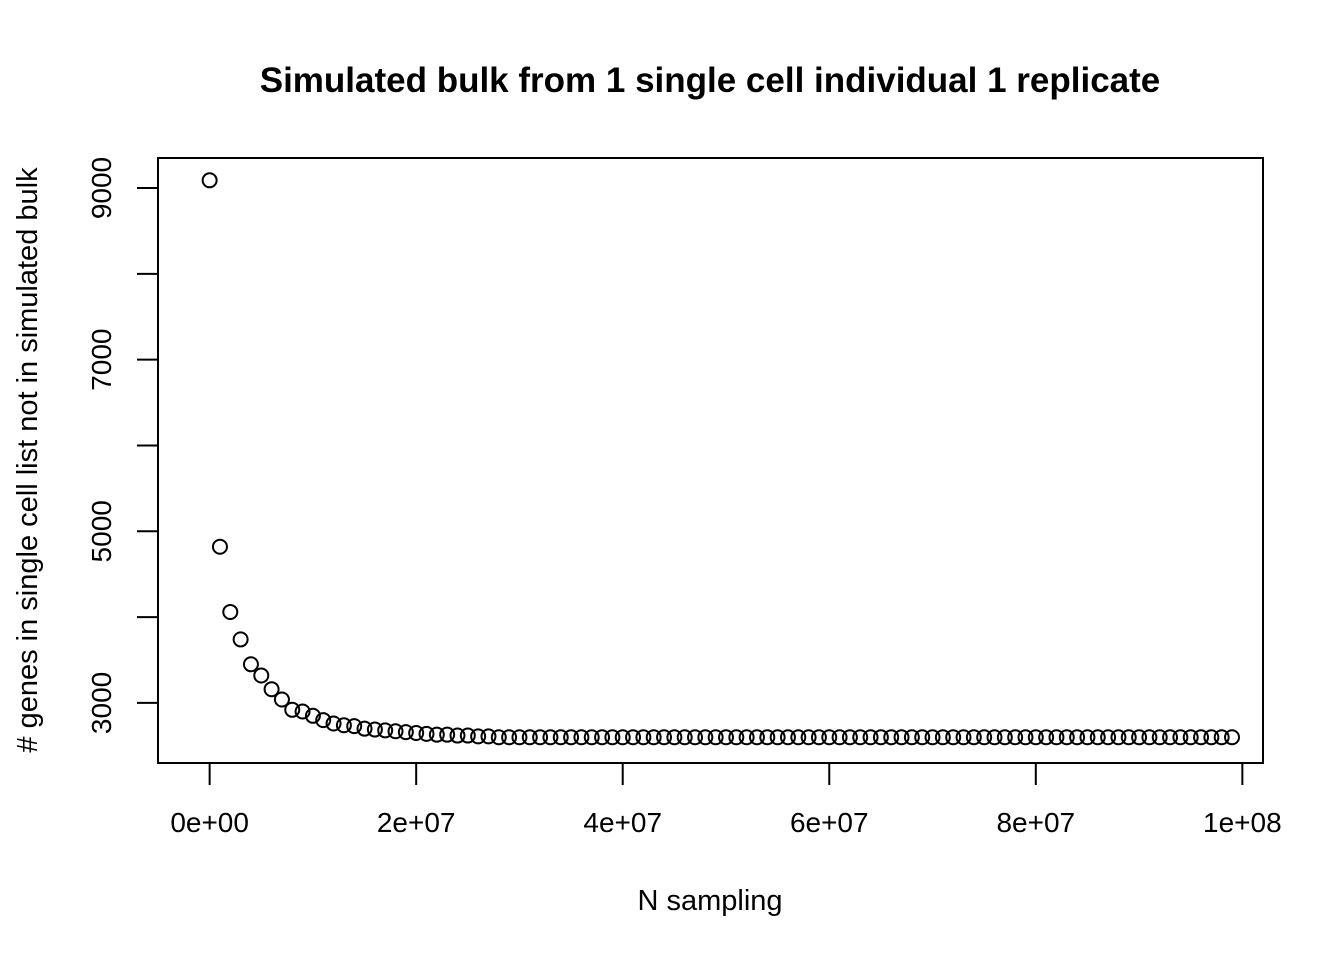 The width and height of the screenshot is (1344, 960). What do you see at coordinates (209, 822) in the screenshot?
I see `x-tick-label: 0e+00` at bounding box center [209, 822].